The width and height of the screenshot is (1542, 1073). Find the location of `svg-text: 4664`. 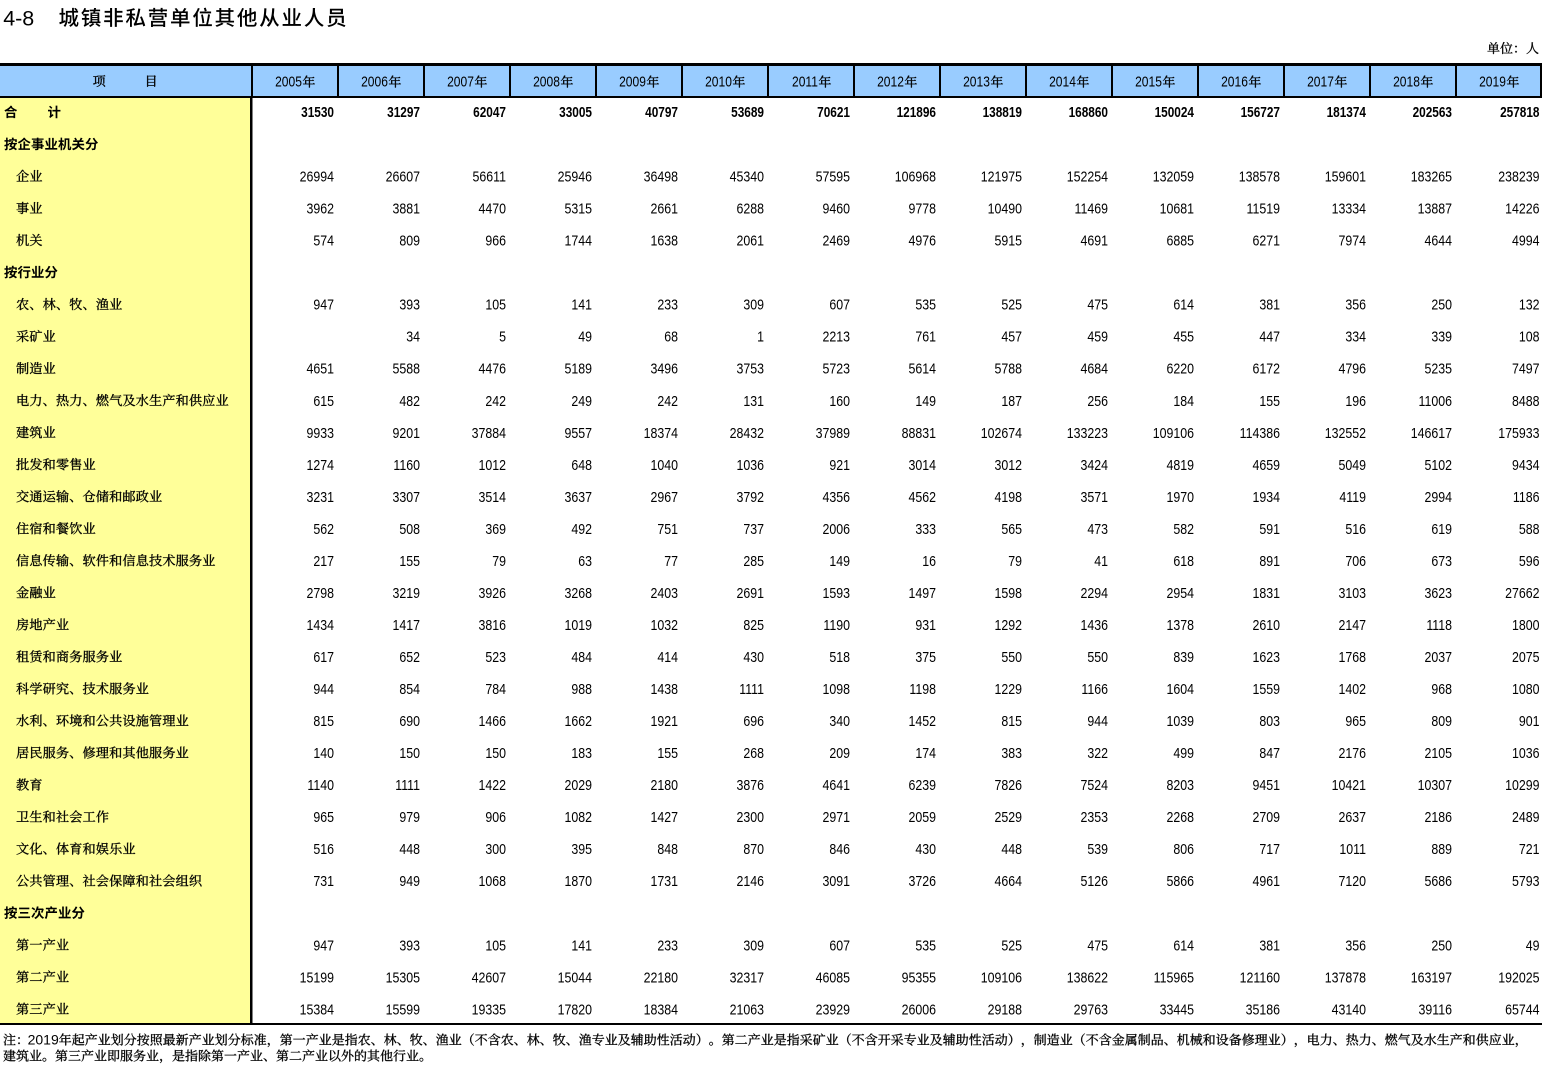

svg-text: 4664 is located at coordinates (1008, 881).